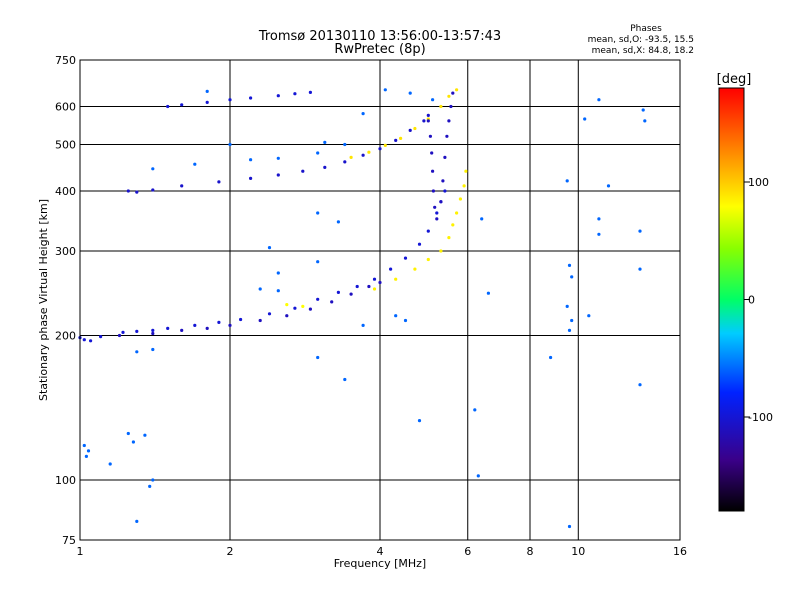 This screenshot has height=600, width=800. What do you see at coordinates (80, 551) in the screenshot?
I see `x-tick-label: 1` at bounding box center [80, 551].